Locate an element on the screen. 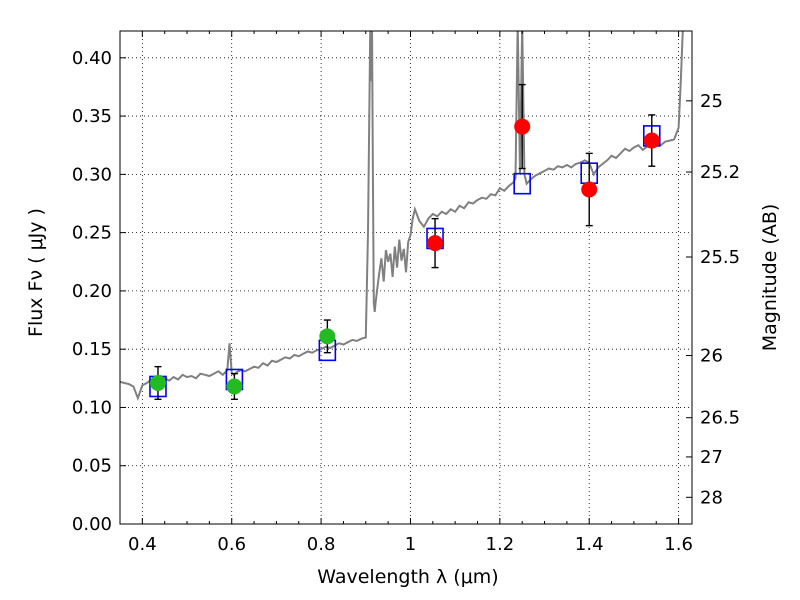 The width and height of the screenshot is (800, 600). model-flux-square is located at coordinates (522, 183).